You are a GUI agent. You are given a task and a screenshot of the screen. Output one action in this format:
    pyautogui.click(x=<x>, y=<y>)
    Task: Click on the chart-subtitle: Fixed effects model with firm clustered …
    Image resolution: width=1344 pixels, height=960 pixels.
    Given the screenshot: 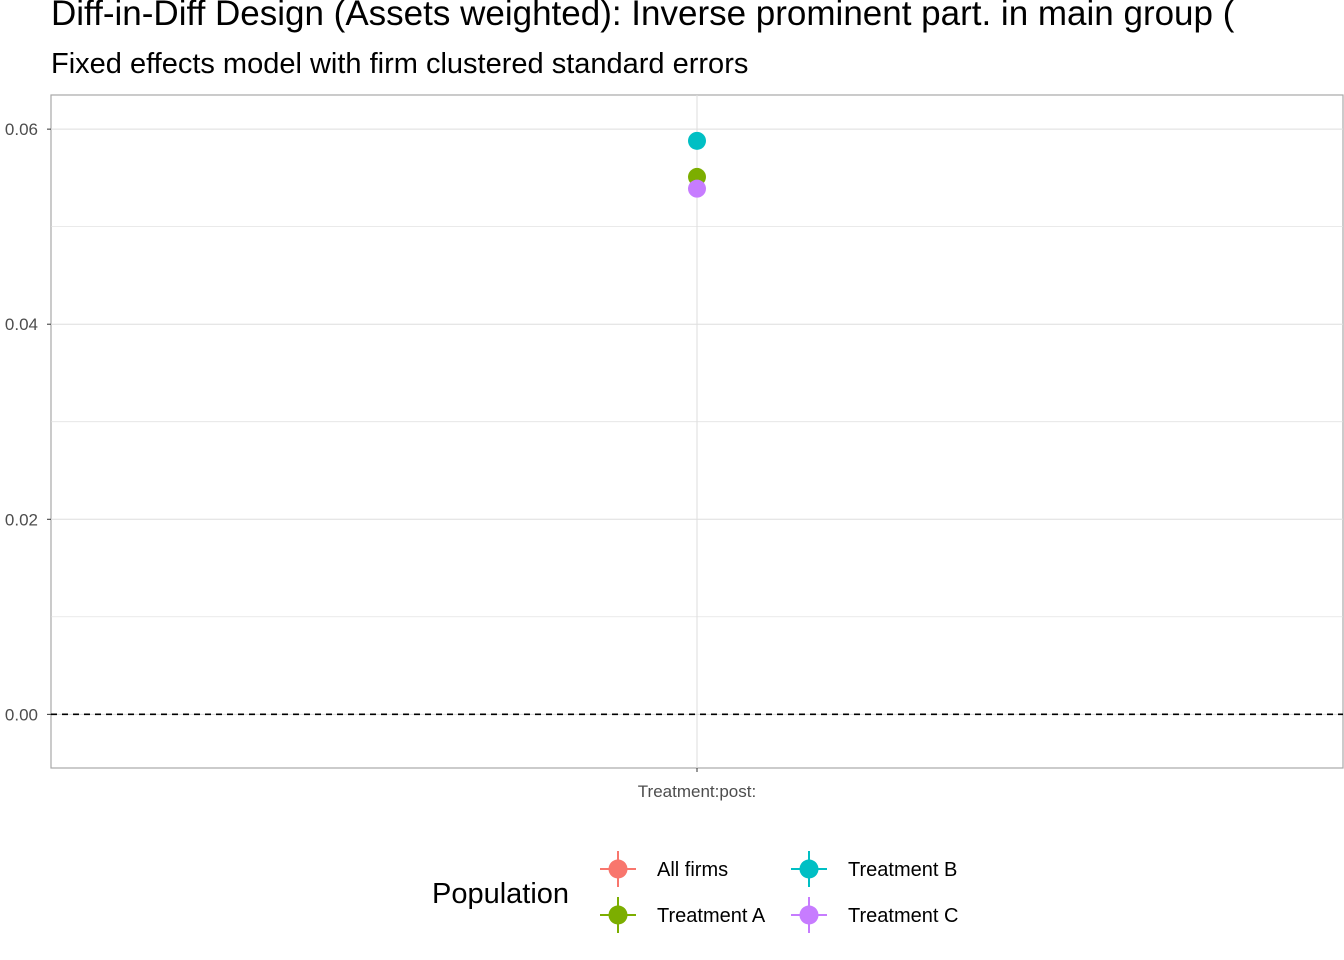 What is the action you would take?
    pyautogui.click(x=400, y=64)
    